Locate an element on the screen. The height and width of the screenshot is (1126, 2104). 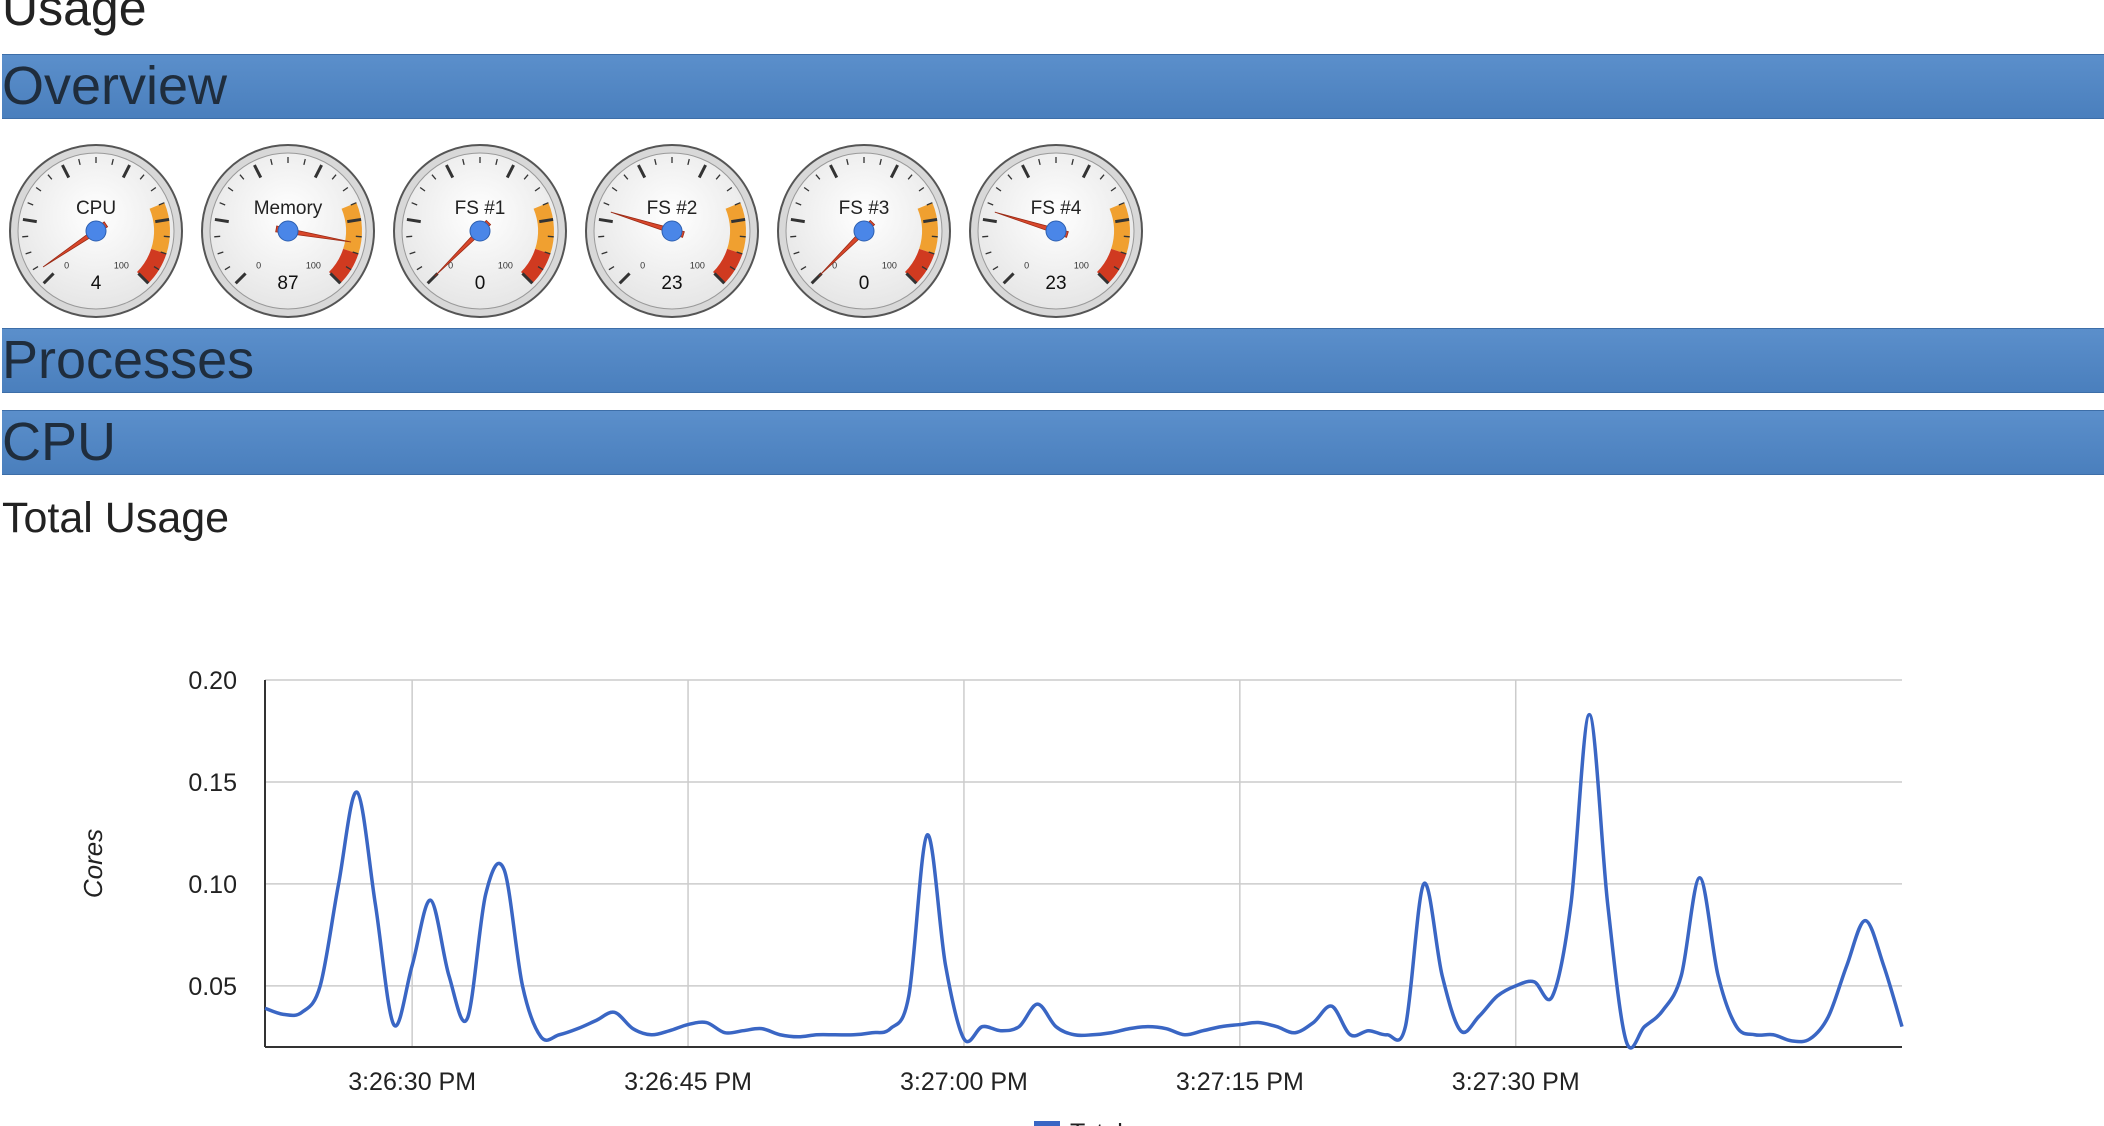
gauge-value: 87 is located at coordinates (287, 283).